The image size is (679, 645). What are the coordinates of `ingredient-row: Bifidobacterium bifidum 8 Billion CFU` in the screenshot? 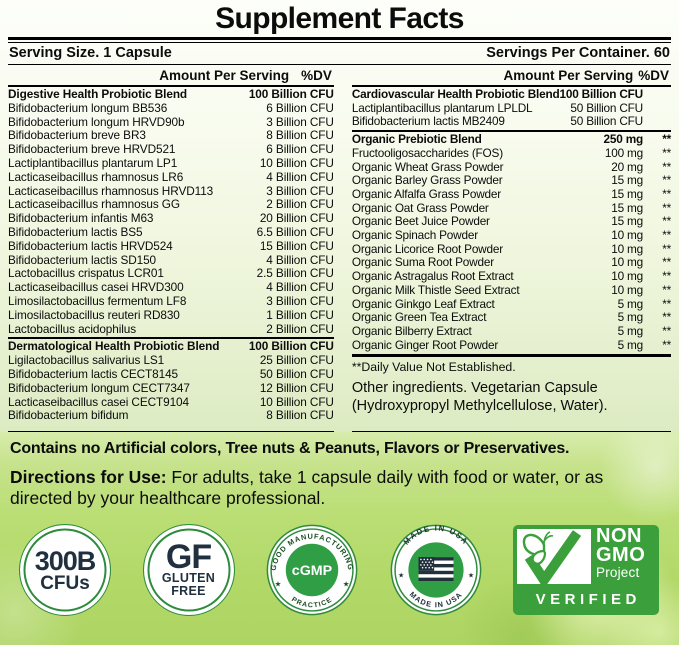 It's located at (171, 416).